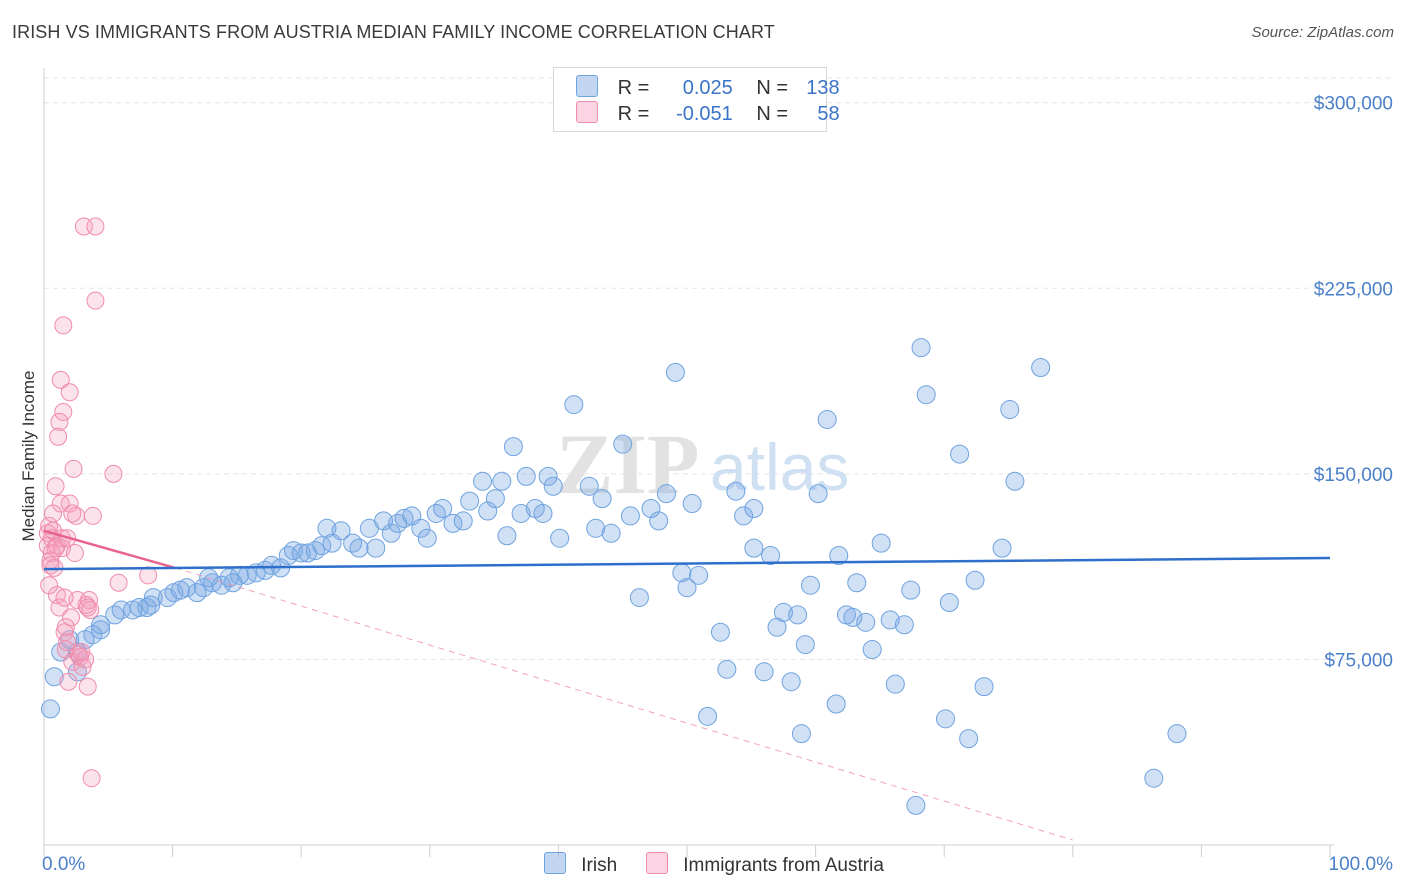 The width and height of the screenshot is (1406, 892). What do you see at coordinates (772, 88) in the screenshot?
I see `legend-irish-n-label: N =` at bounding box center [772, 88].